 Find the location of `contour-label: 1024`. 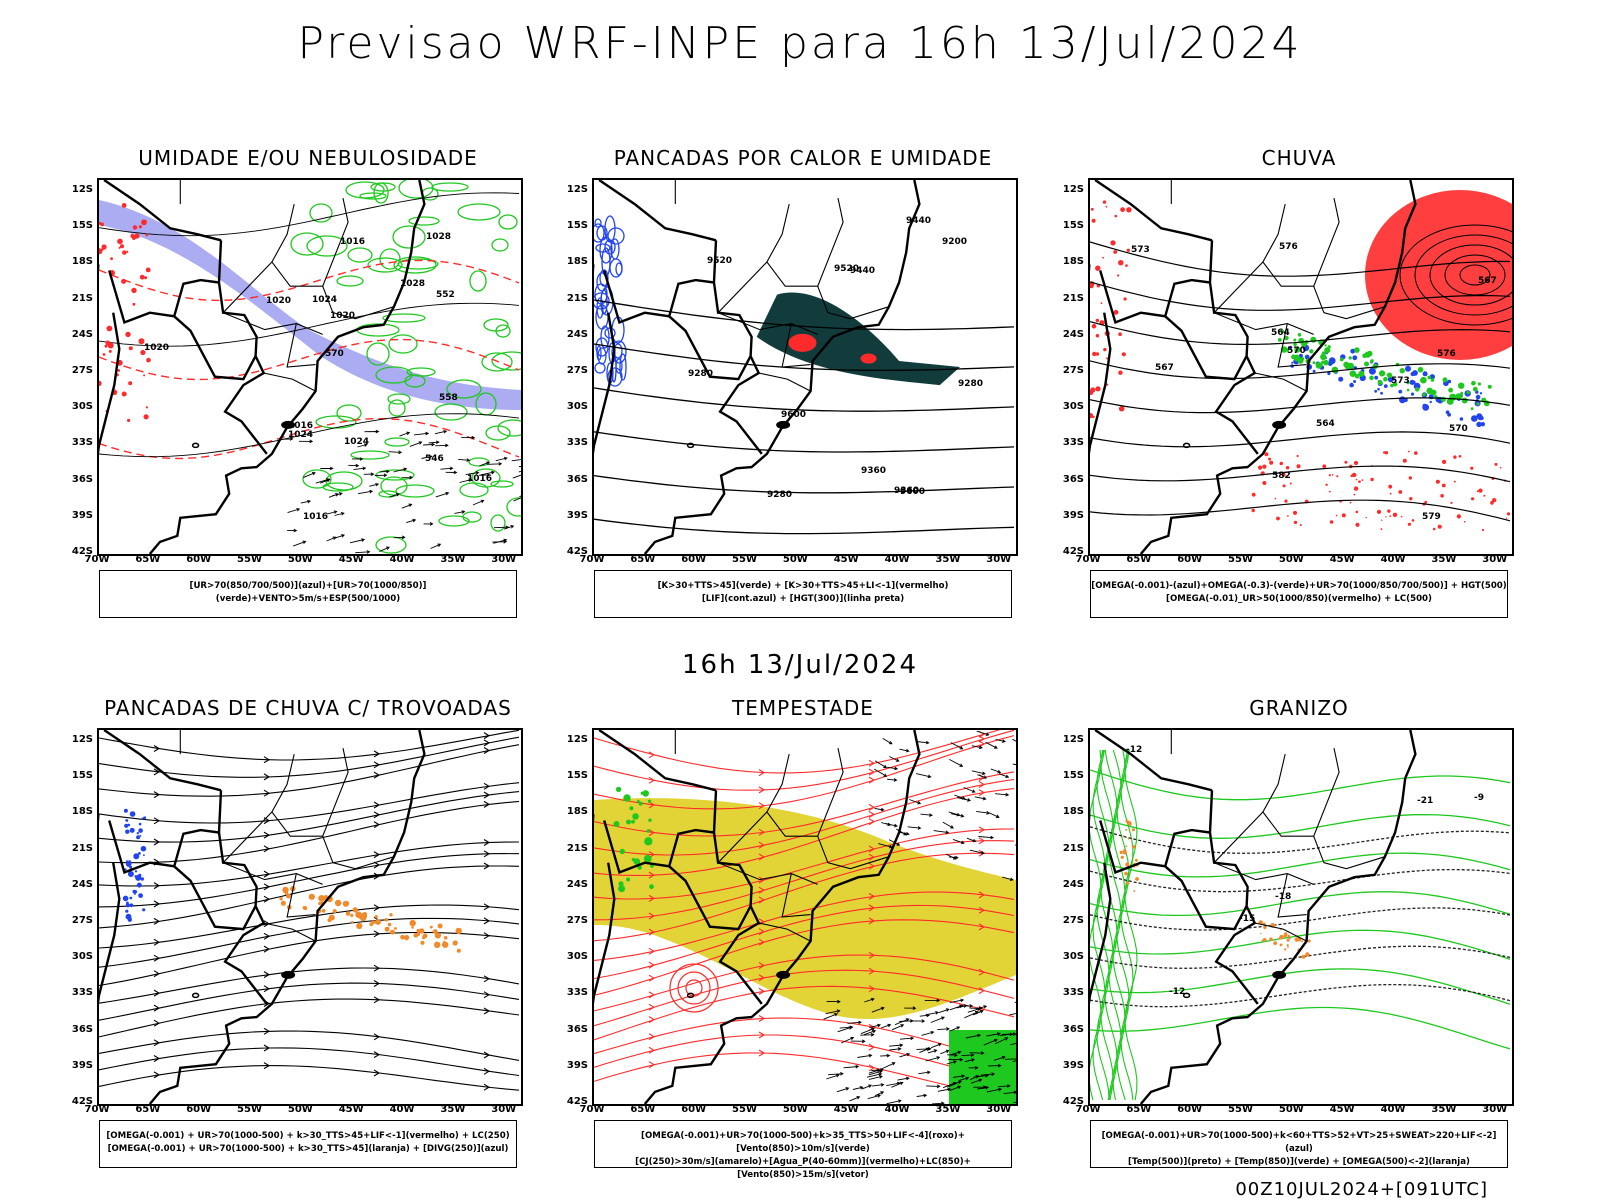

contour-label: 1024 is located at coordinates (300, 435).